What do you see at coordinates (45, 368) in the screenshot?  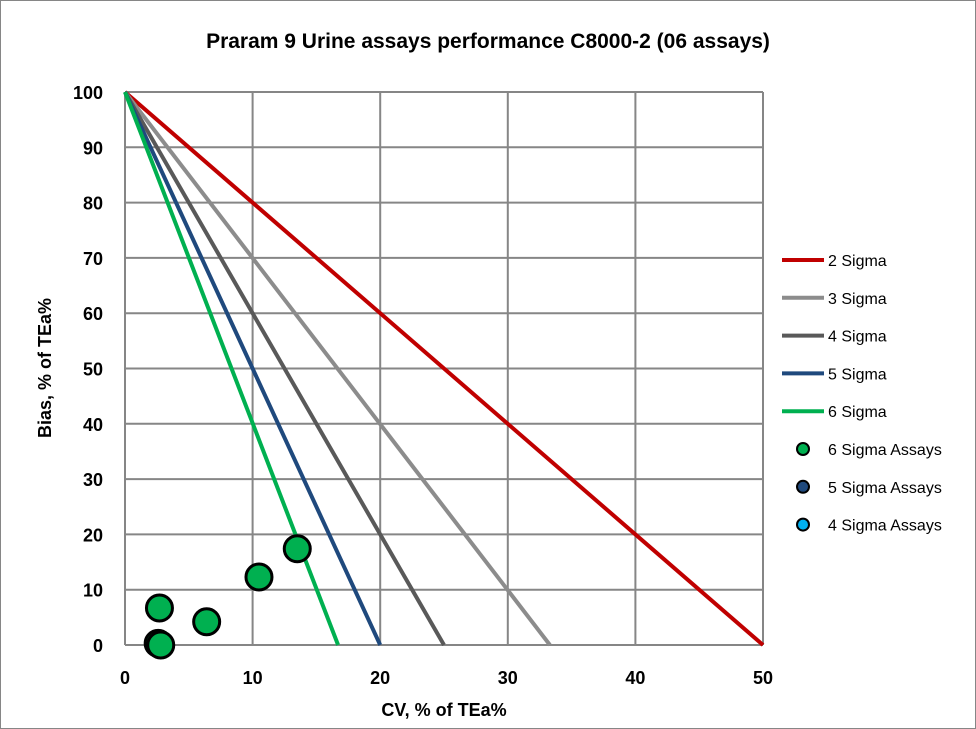 I see `y-axis-label: Bias, % of TEa%` at bounding box center [45, 368].